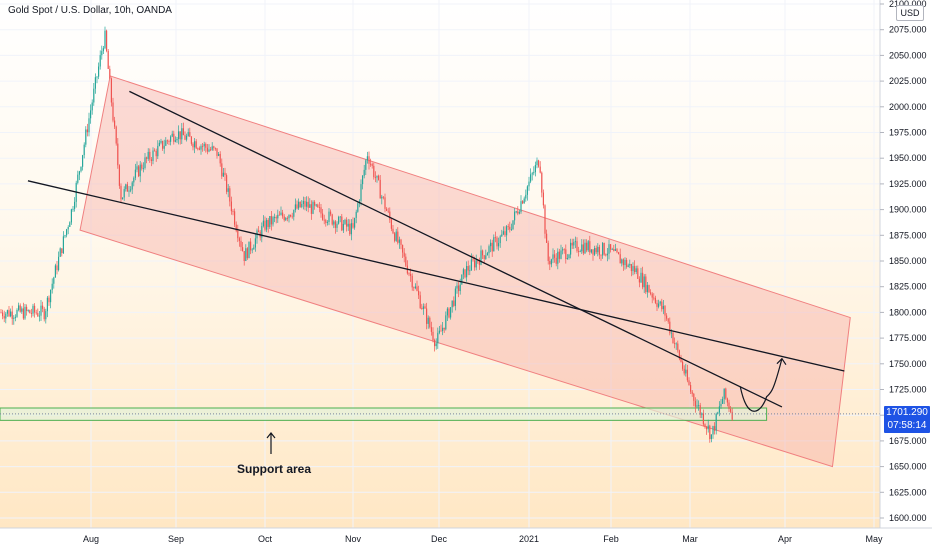 This screenshot has width=932, height=550. What do you see at coordinates (384, 414) in the screenshot?
I see `support-area-zone` at bounding box center [384, 414].